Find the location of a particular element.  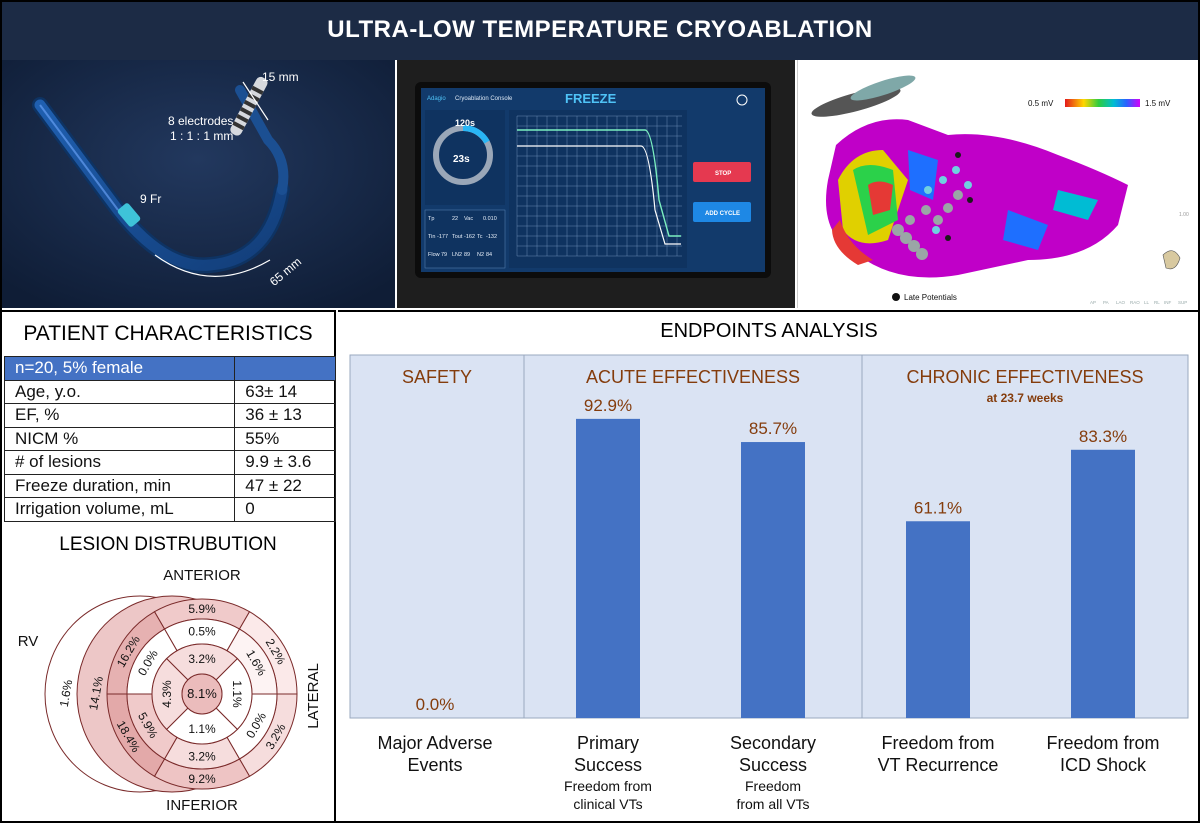

console-mode: FREEZE is located at coordinates (591, 98).